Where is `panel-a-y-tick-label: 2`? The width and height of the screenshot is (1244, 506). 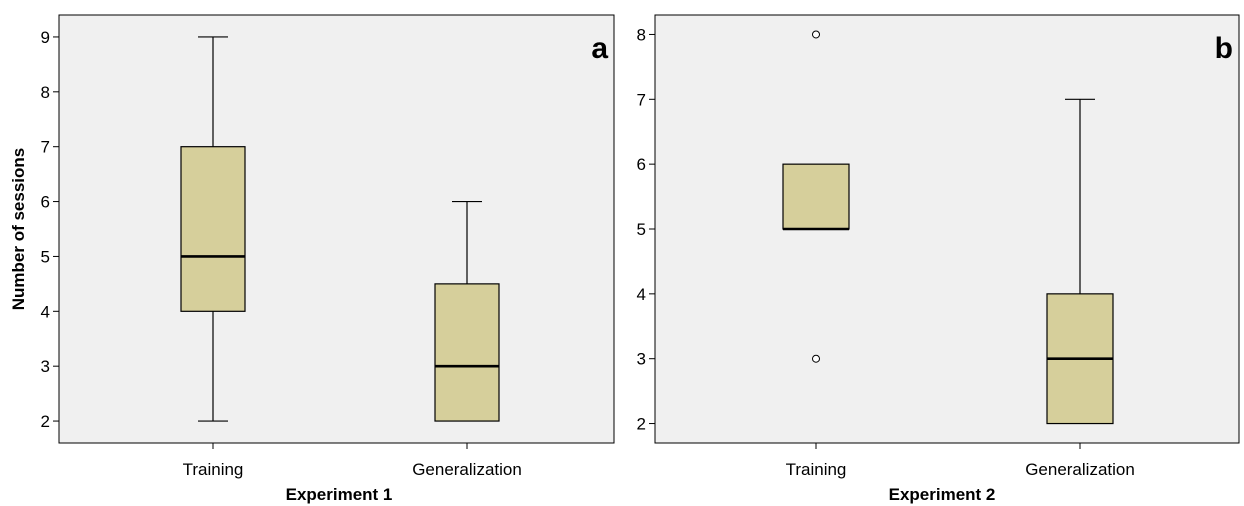 panel-a-y-tick-label: 2 is located at coordinates (45, 421).